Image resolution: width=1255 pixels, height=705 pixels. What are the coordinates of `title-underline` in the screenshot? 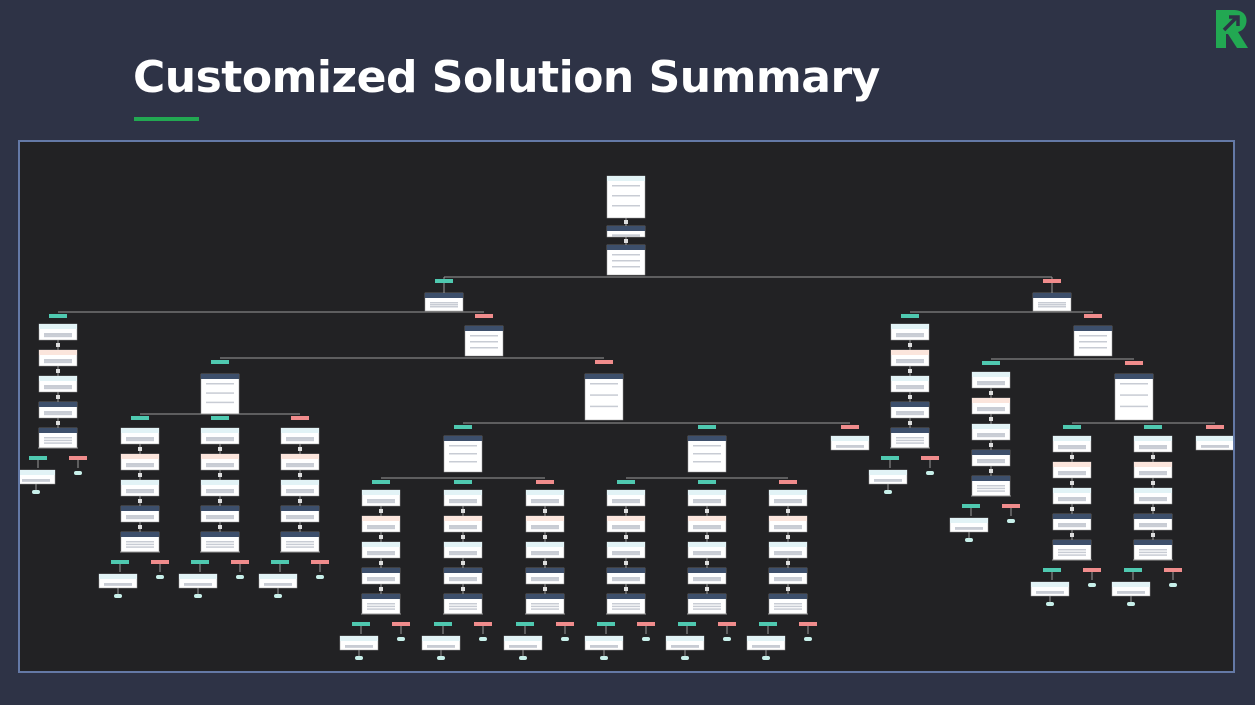 It's located at (166, 119).